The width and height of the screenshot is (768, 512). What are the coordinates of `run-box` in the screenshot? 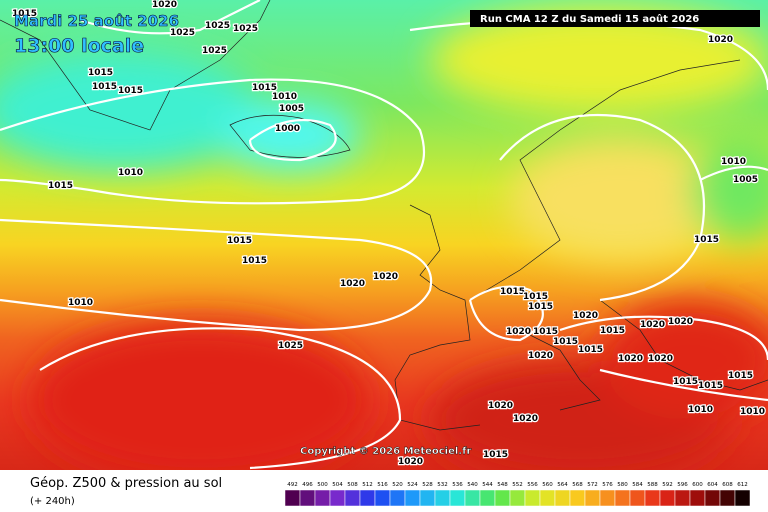 It's located at (615, 18).